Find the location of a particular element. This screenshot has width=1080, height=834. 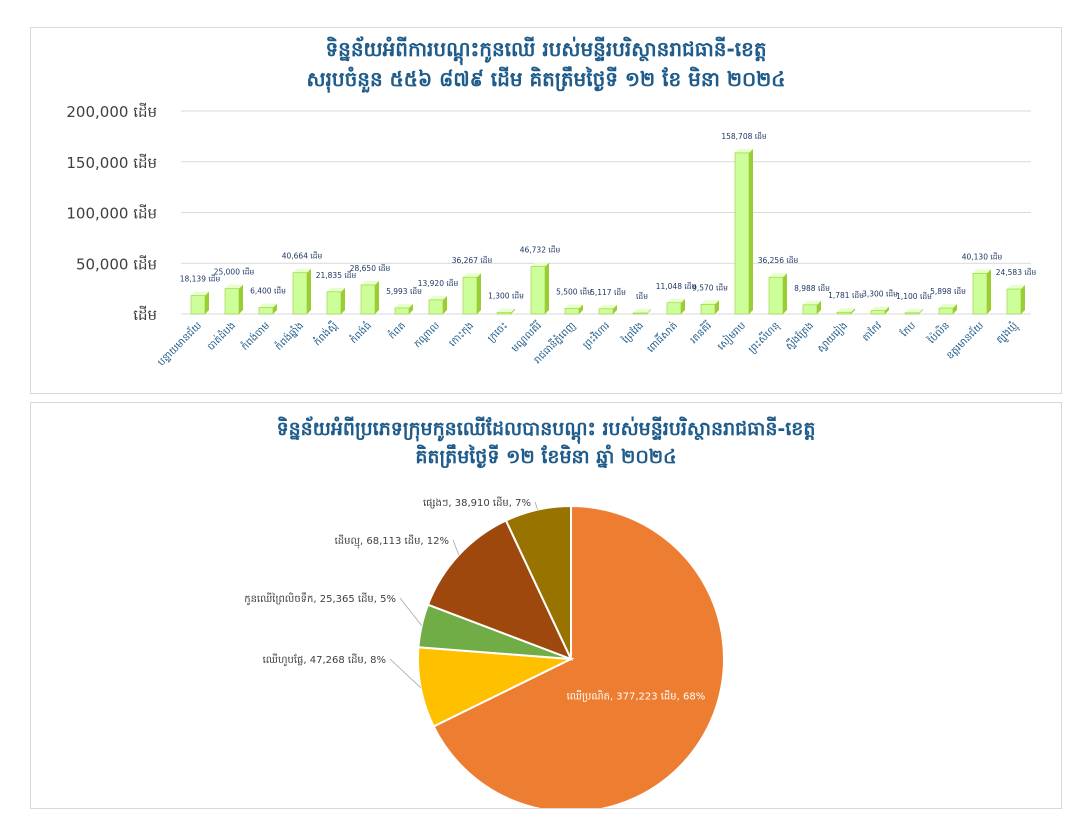

x-tick-label: កំពង់ចាម is located at coordinates (255, 336).